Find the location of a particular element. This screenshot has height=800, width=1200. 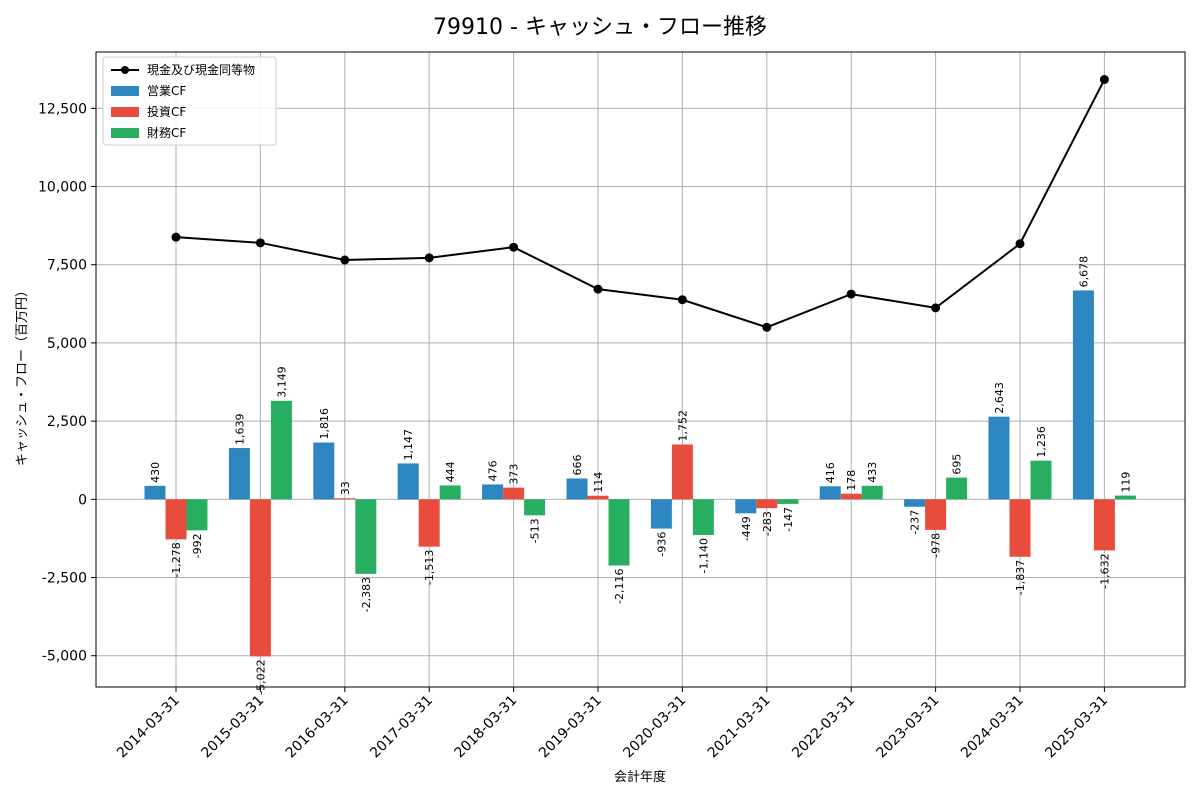

data-label: 695 is located at coordinates (957, 464).